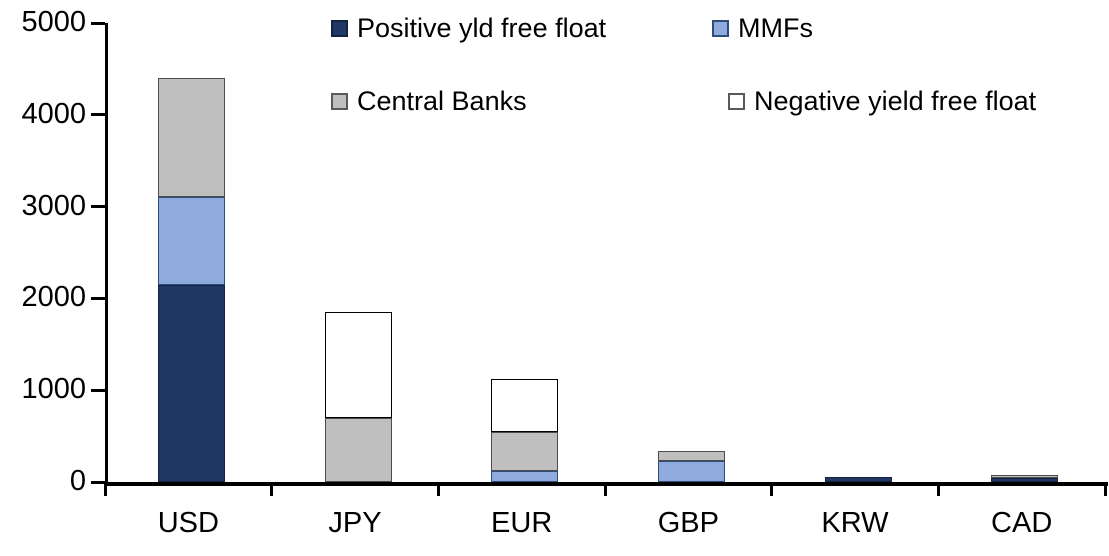 The height and width of the screenshot is (556, 1109). What do you see at coordinates (53, 113) in the screenshot?
I see `y-axis-label-4000: 4000` at bounding box center [53, 113].